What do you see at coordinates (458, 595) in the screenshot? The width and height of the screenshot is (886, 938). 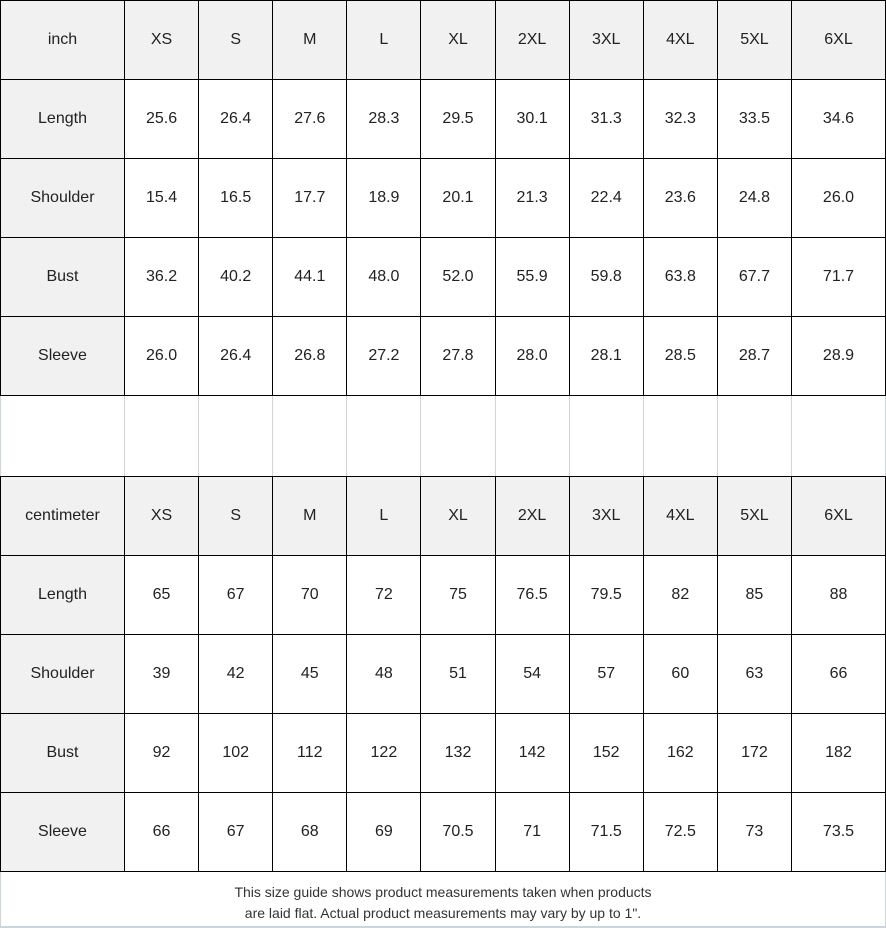 I see `value-cell: 75` at bounding box center [458, 595].